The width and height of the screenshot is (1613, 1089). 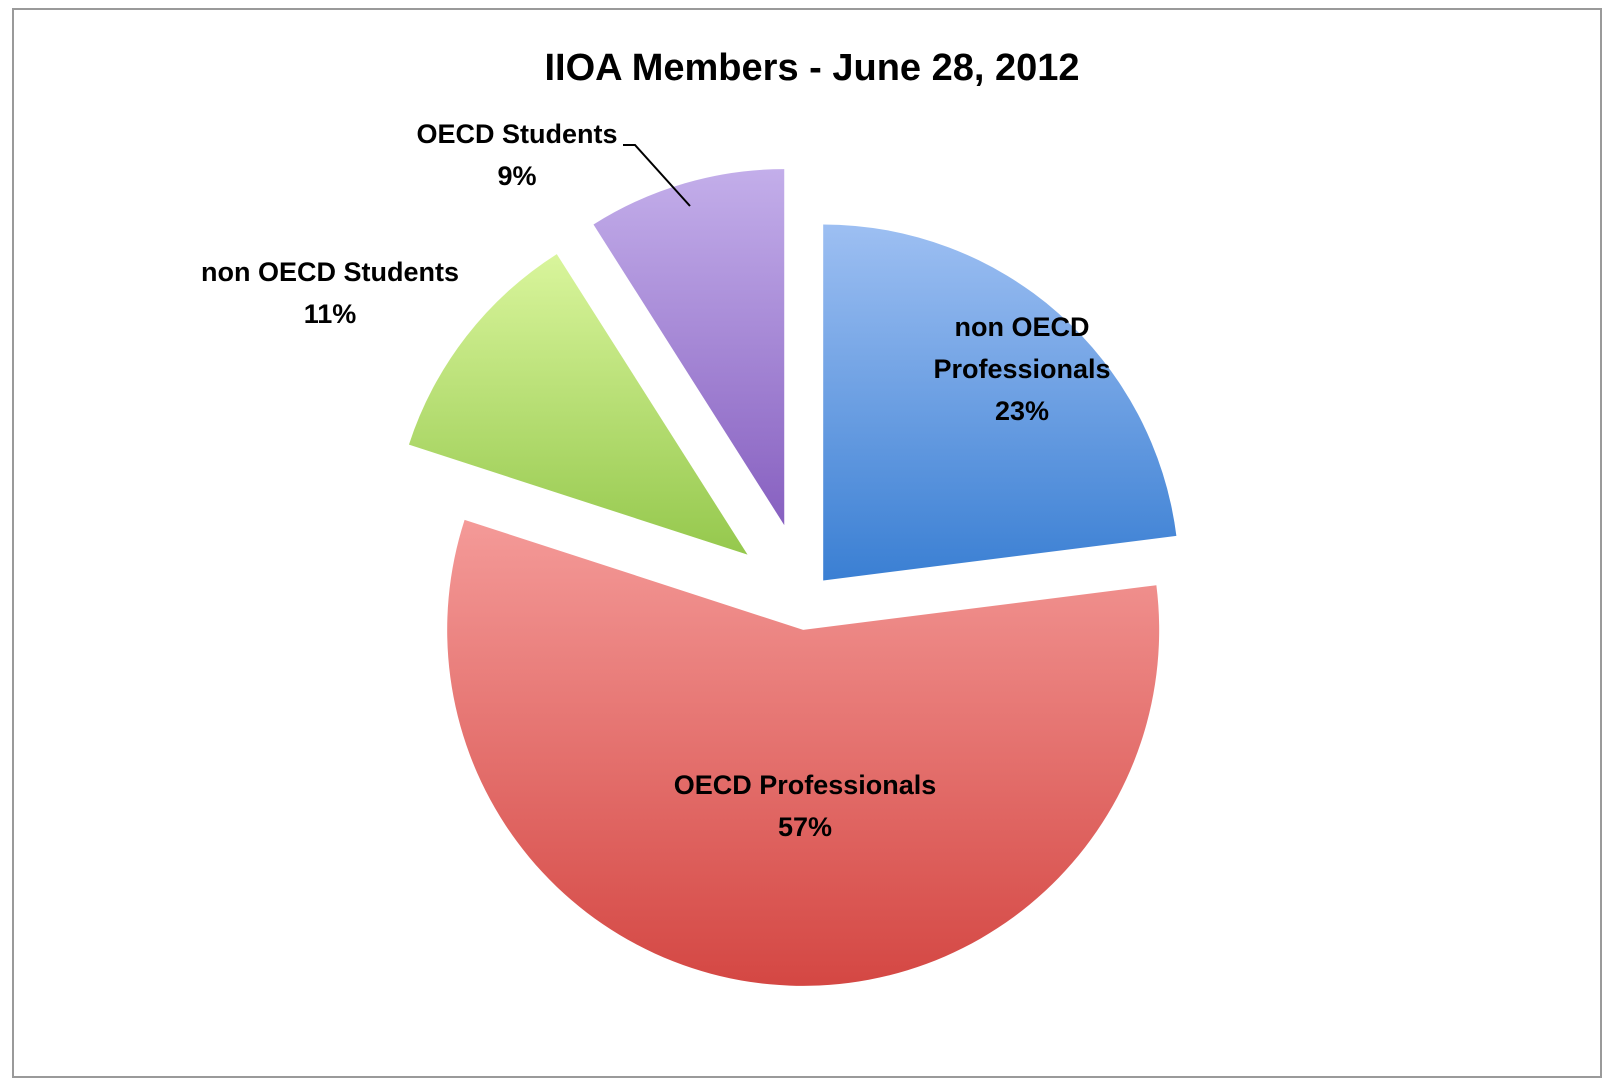 What do you see at coordinates (657, 175) in the screenshot?
I see `leader-line-oecd-students` at bounding box center [657, 175].